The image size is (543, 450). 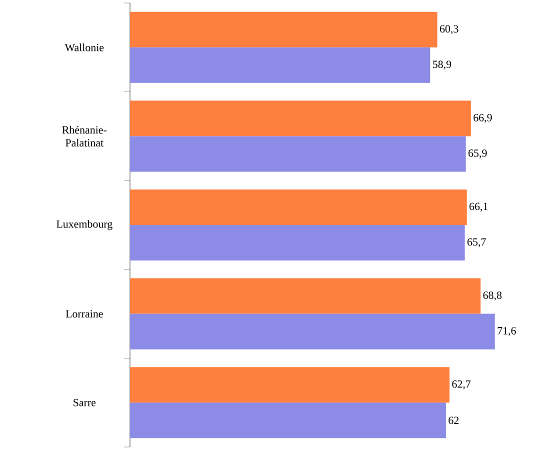 What do you see at coordinates (84, 314) in the screenshot?
I see `y-tick-label: Lorraine` at bounding box center [84, 314].